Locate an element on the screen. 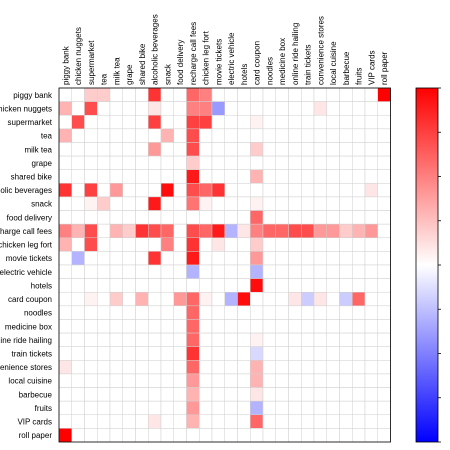  heatmap-cell-fruits-milk-tea is located at coordinates (116, 408).